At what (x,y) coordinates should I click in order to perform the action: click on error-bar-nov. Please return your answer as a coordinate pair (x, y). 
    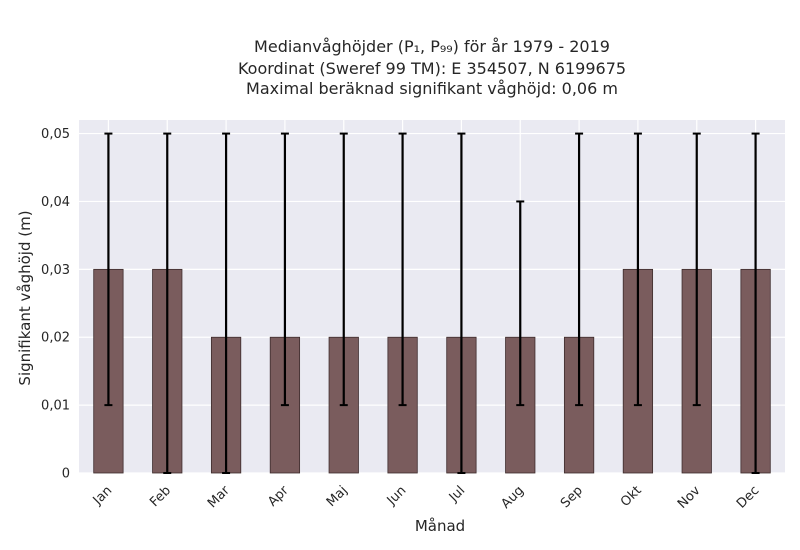
    Looking at the image, I should click on (696, 269).